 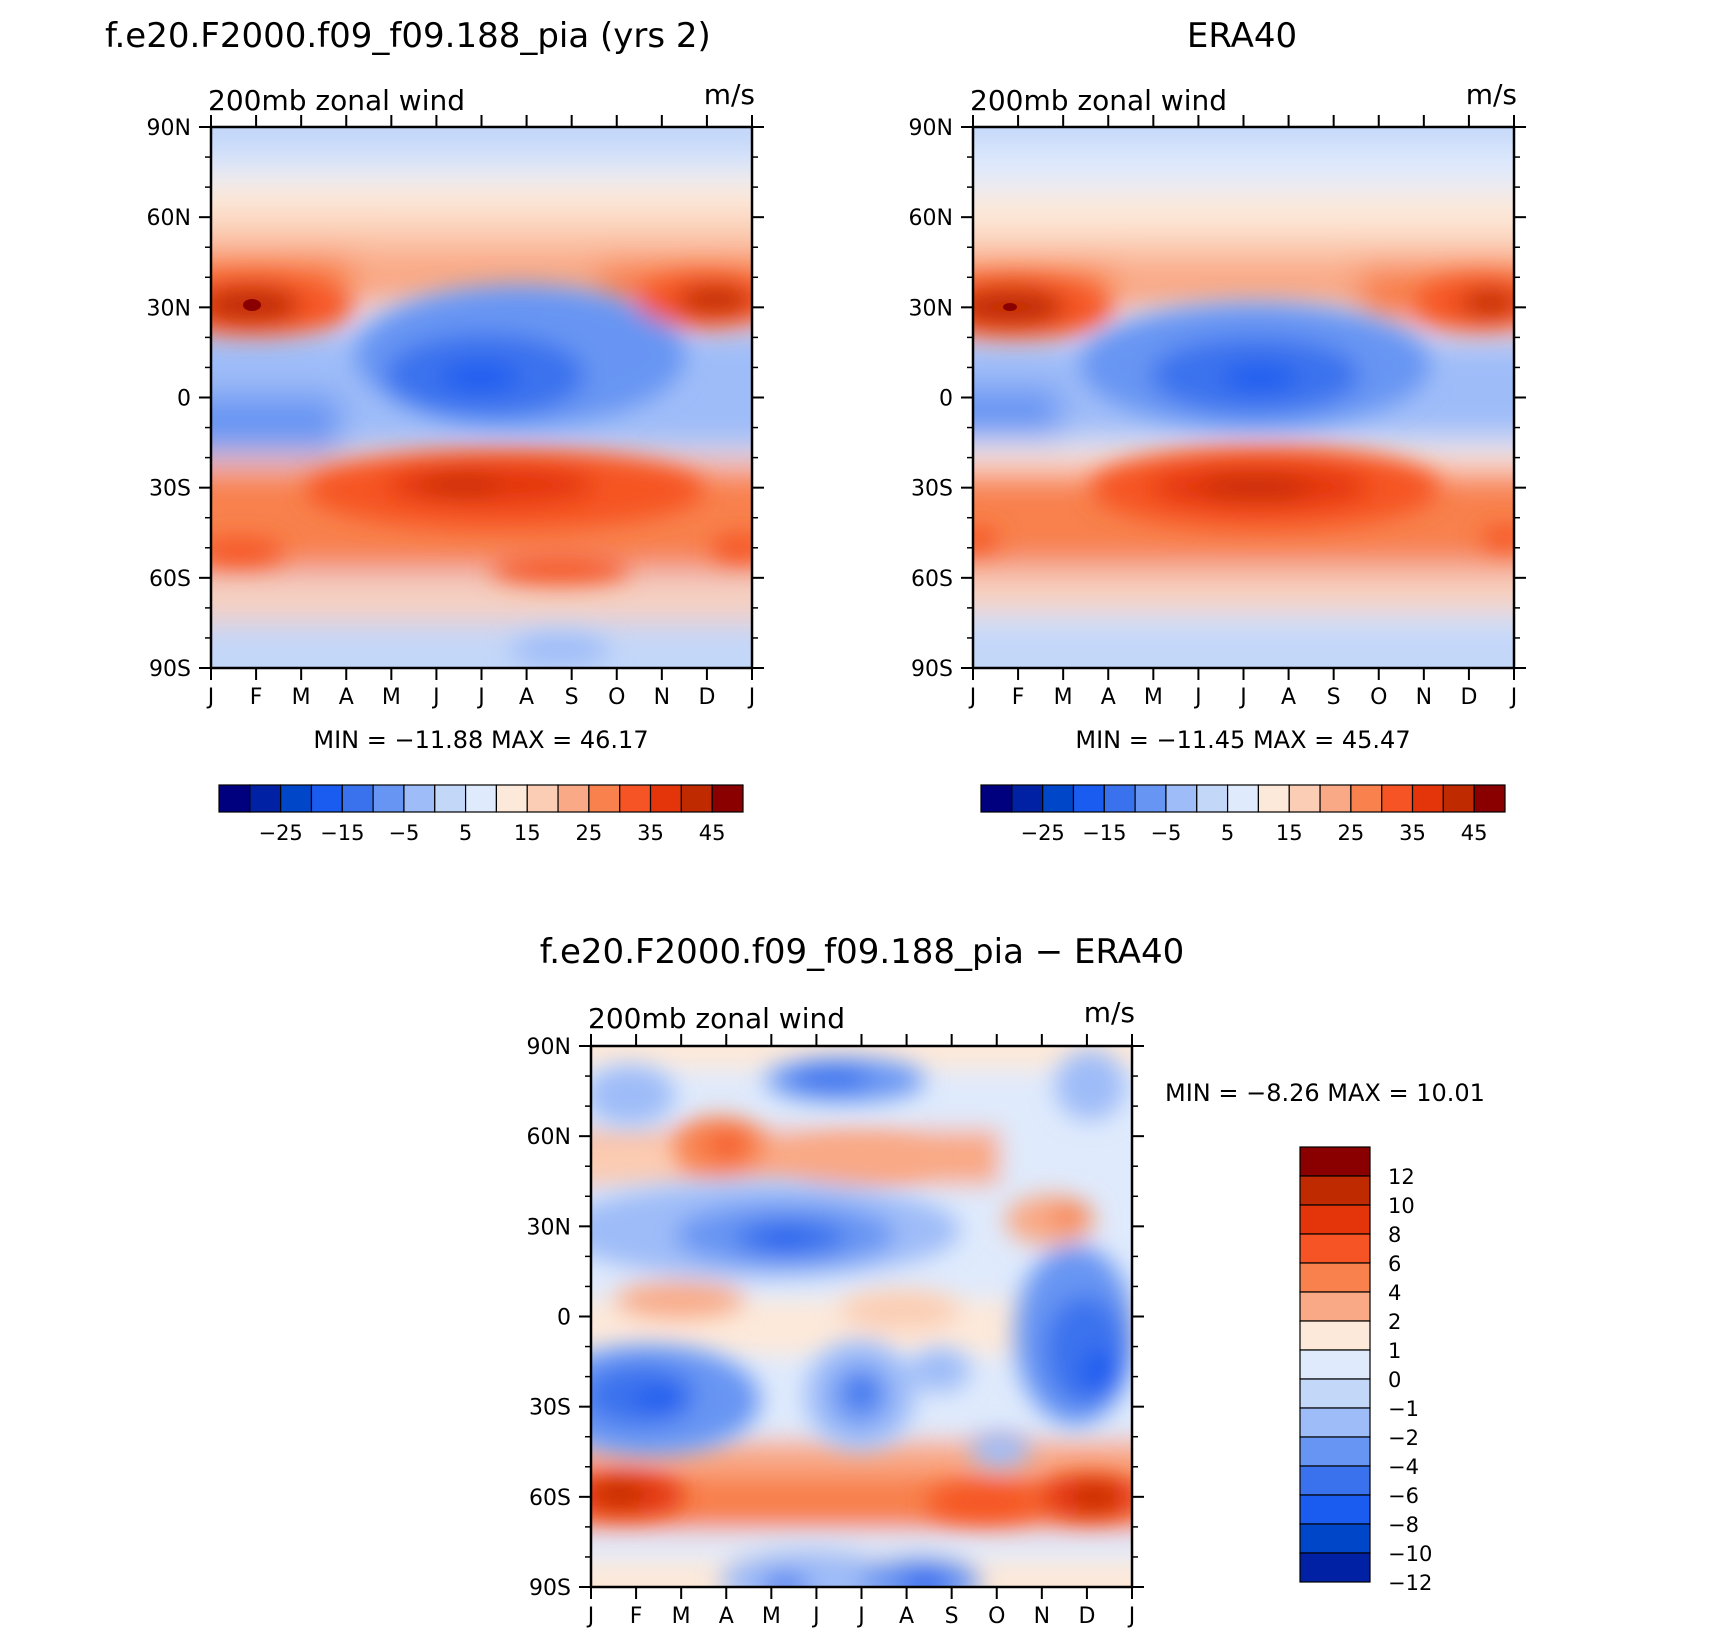 I want to click on panel-model-contour-field, so click(x=481, y=397).